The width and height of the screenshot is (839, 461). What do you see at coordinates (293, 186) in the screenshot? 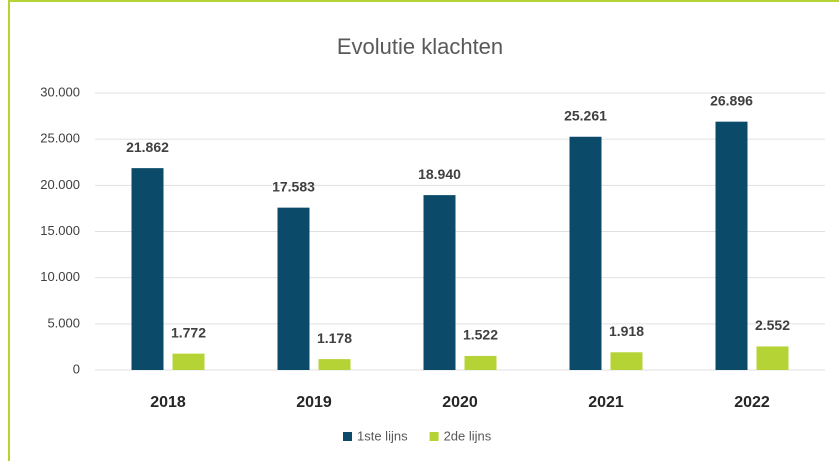
I see `data-label: 17.583` at bounding box center [293, 186].